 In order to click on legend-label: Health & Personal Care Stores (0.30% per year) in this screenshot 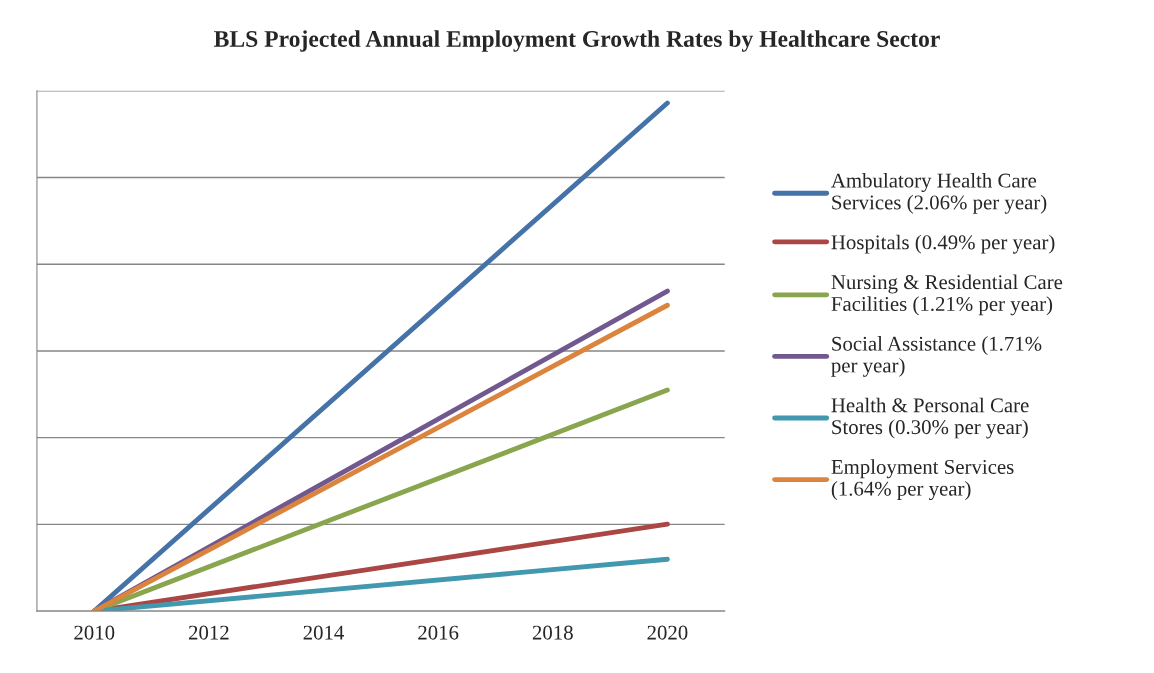, I will do `click(930, 418)`.